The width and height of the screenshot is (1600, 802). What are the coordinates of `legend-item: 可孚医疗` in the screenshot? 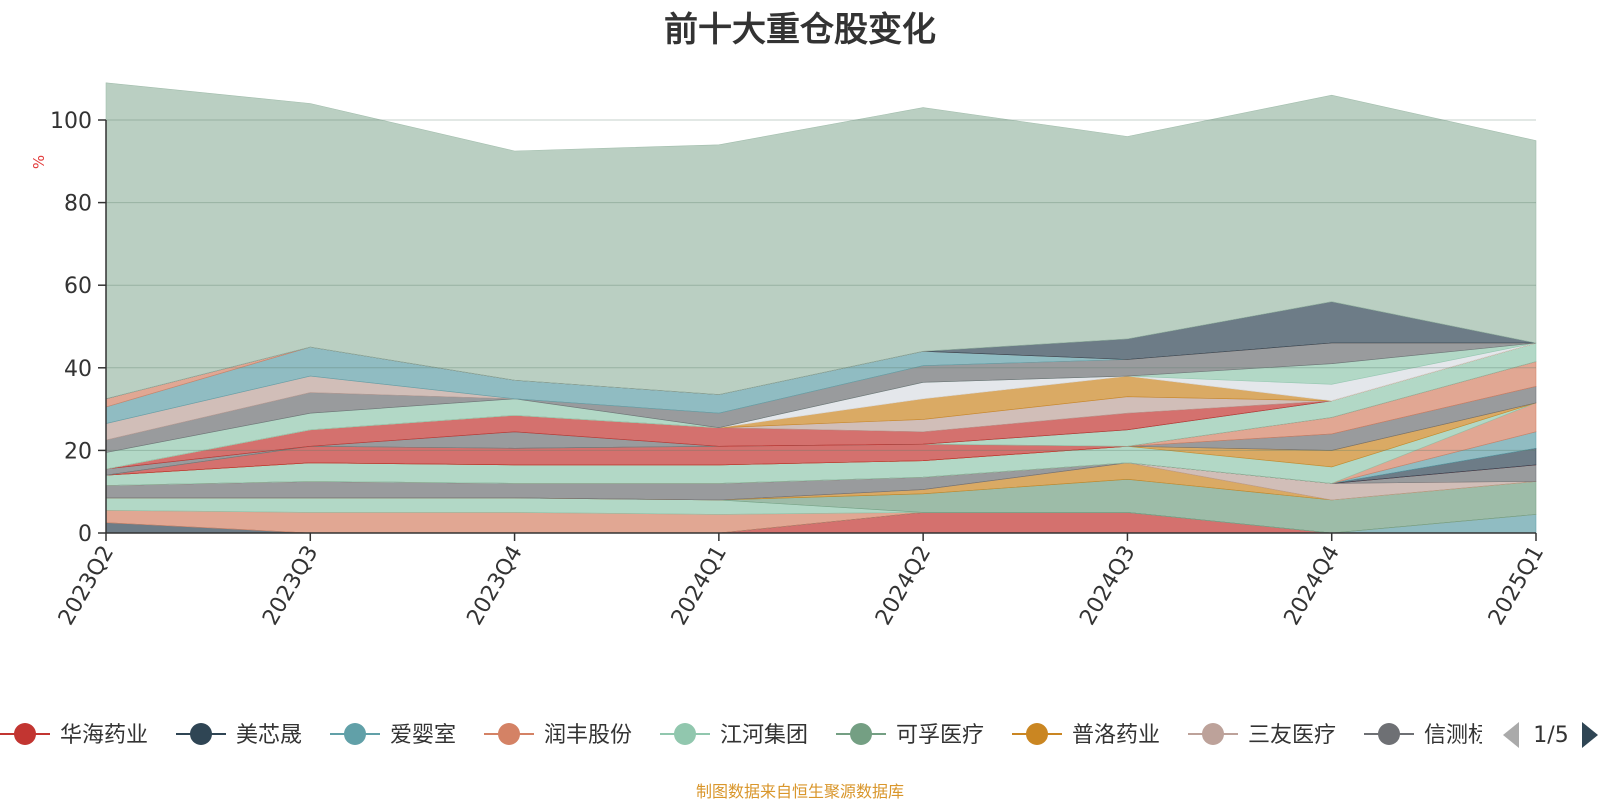 It's located at (910, 735).